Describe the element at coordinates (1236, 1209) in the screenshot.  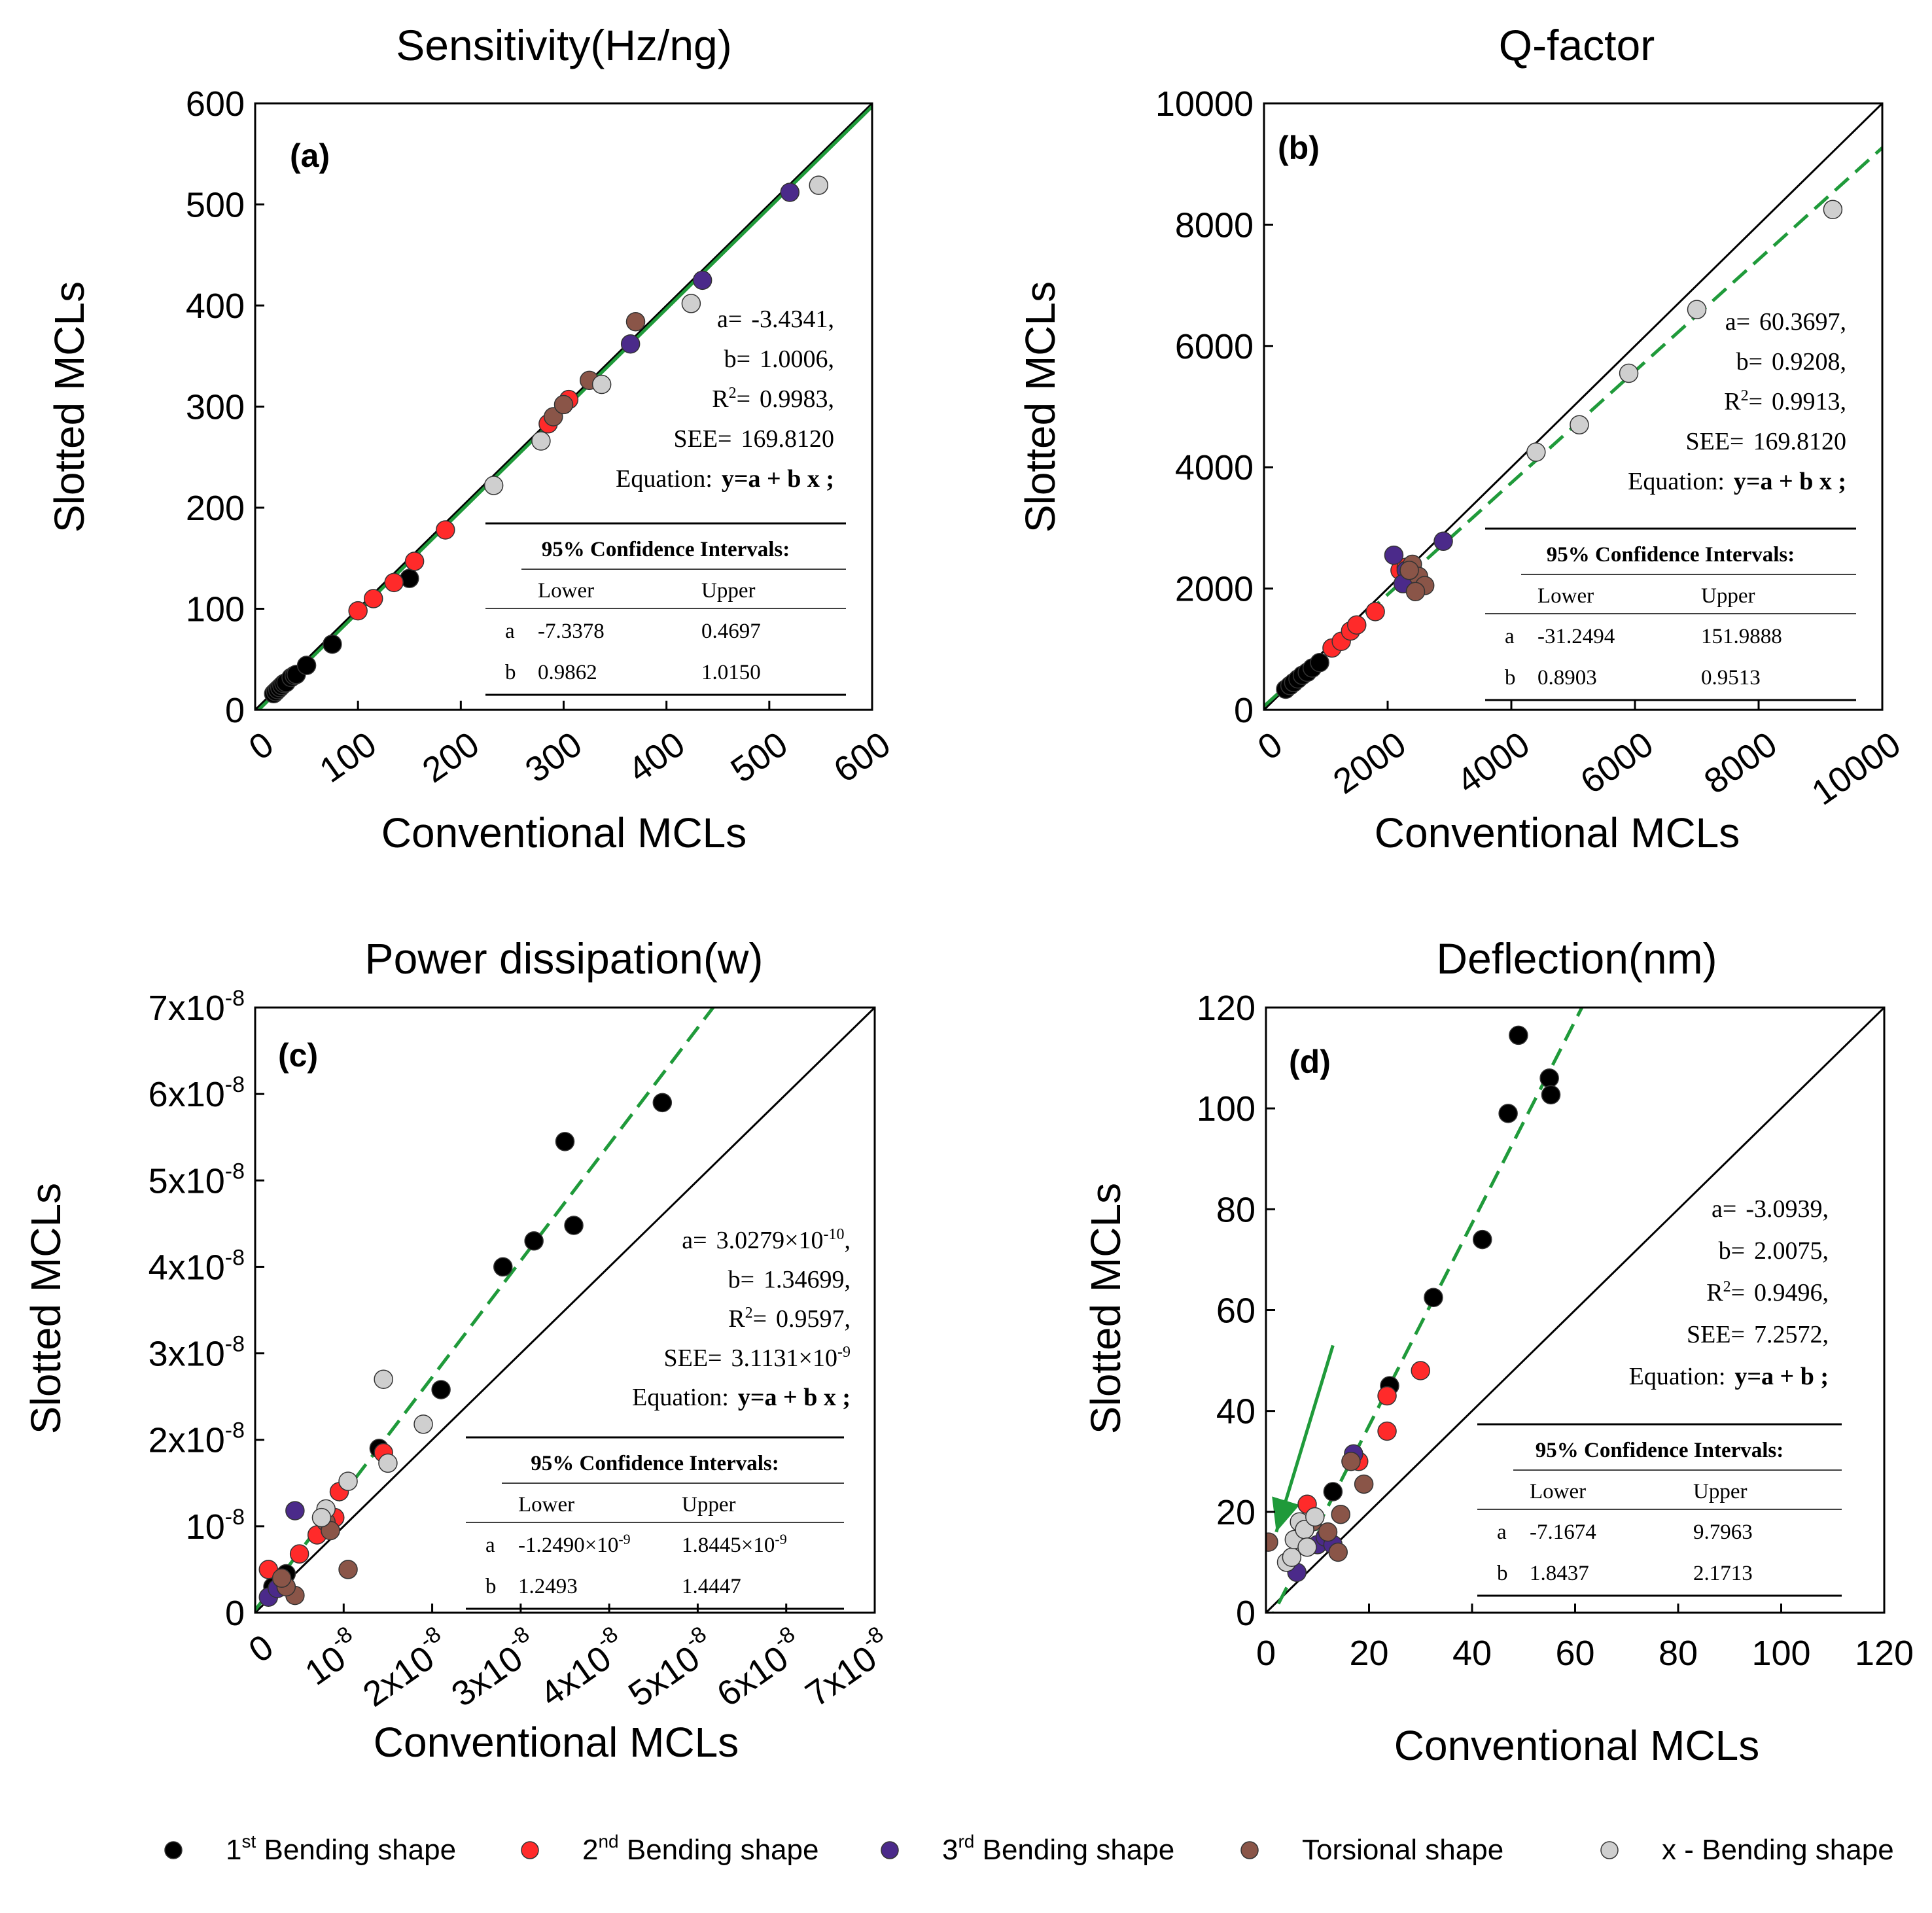
I see `y-tick-label: 80` at that location.